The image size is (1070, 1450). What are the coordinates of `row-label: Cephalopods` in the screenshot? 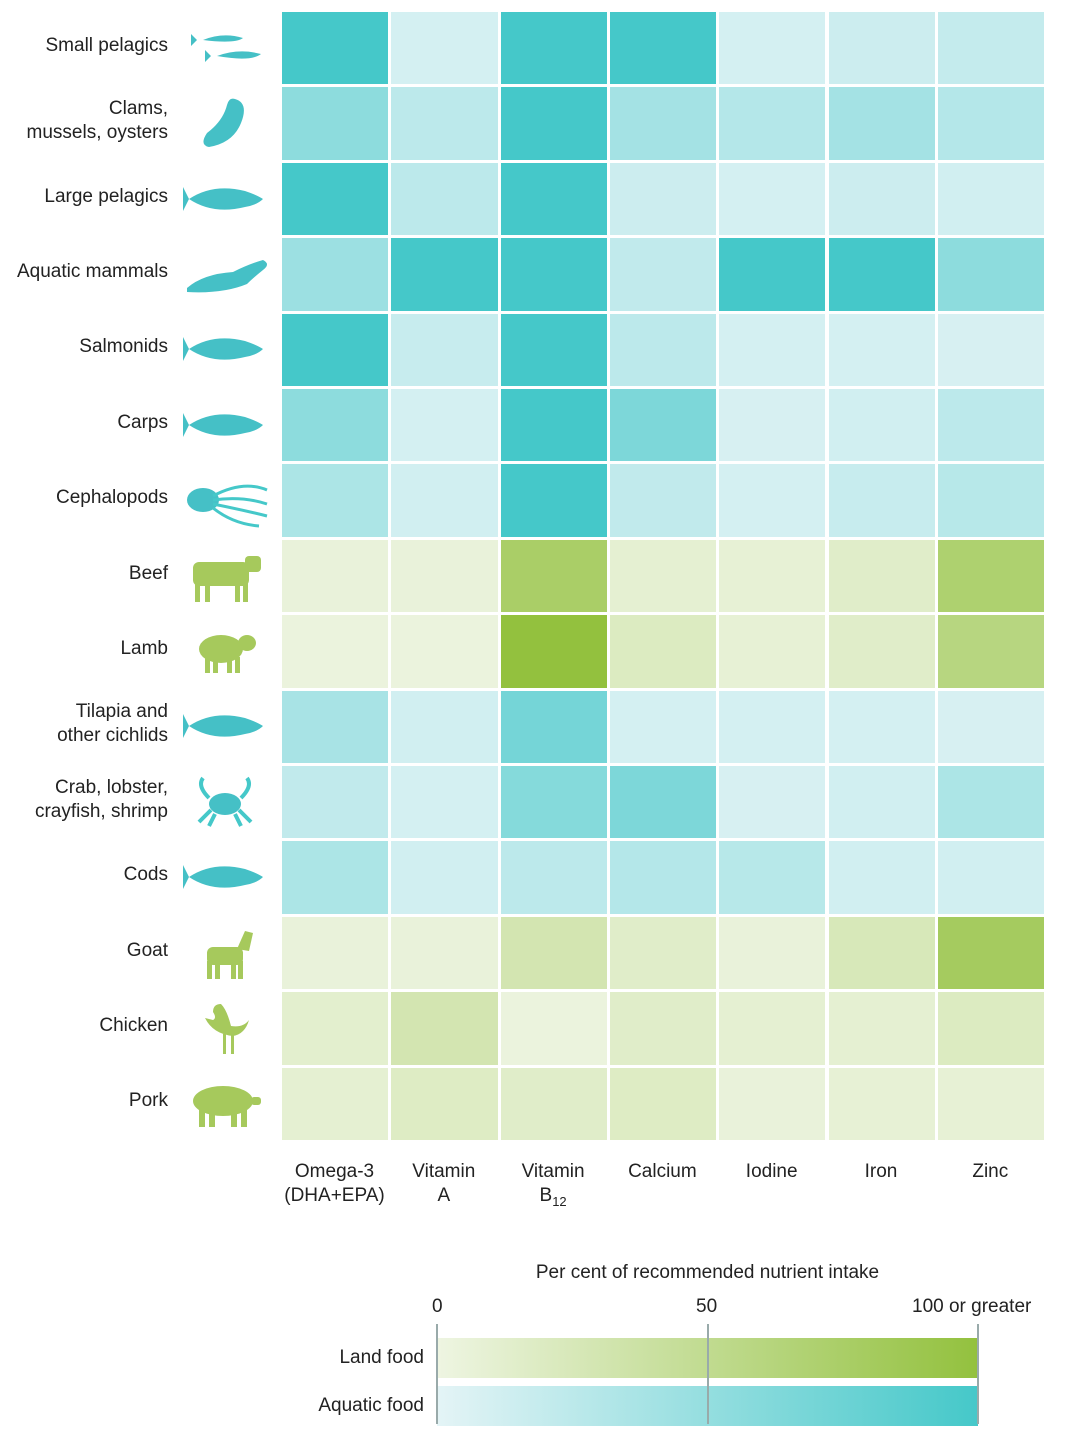 It's located at (112, 498).